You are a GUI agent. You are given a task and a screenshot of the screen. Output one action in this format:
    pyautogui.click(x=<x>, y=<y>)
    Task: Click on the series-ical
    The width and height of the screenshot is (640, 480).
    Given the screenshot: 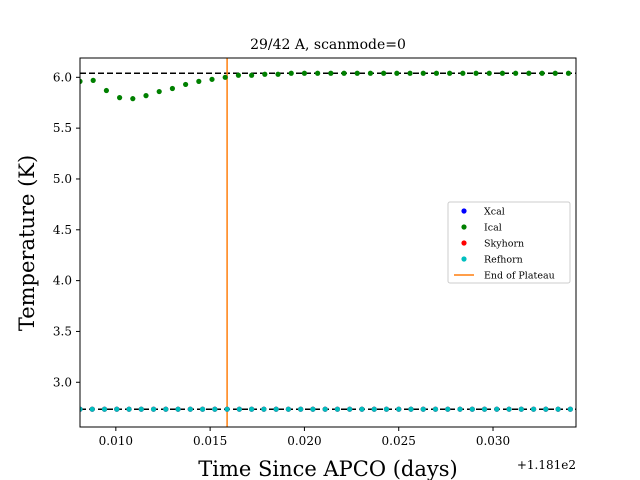 What is the action you would take?
    pyautogui.click(x=326, y=86)
    